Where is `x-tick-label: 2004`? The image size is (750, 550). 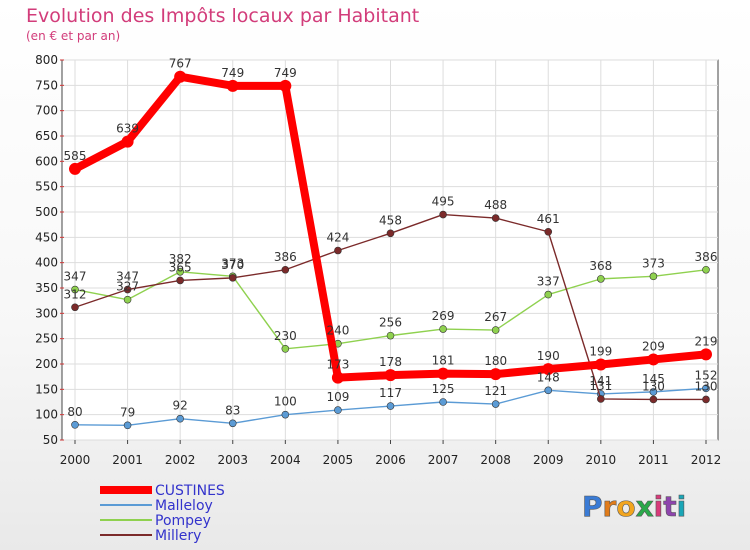
x-tick-label: 2004 is located at coordinates (285, 460).